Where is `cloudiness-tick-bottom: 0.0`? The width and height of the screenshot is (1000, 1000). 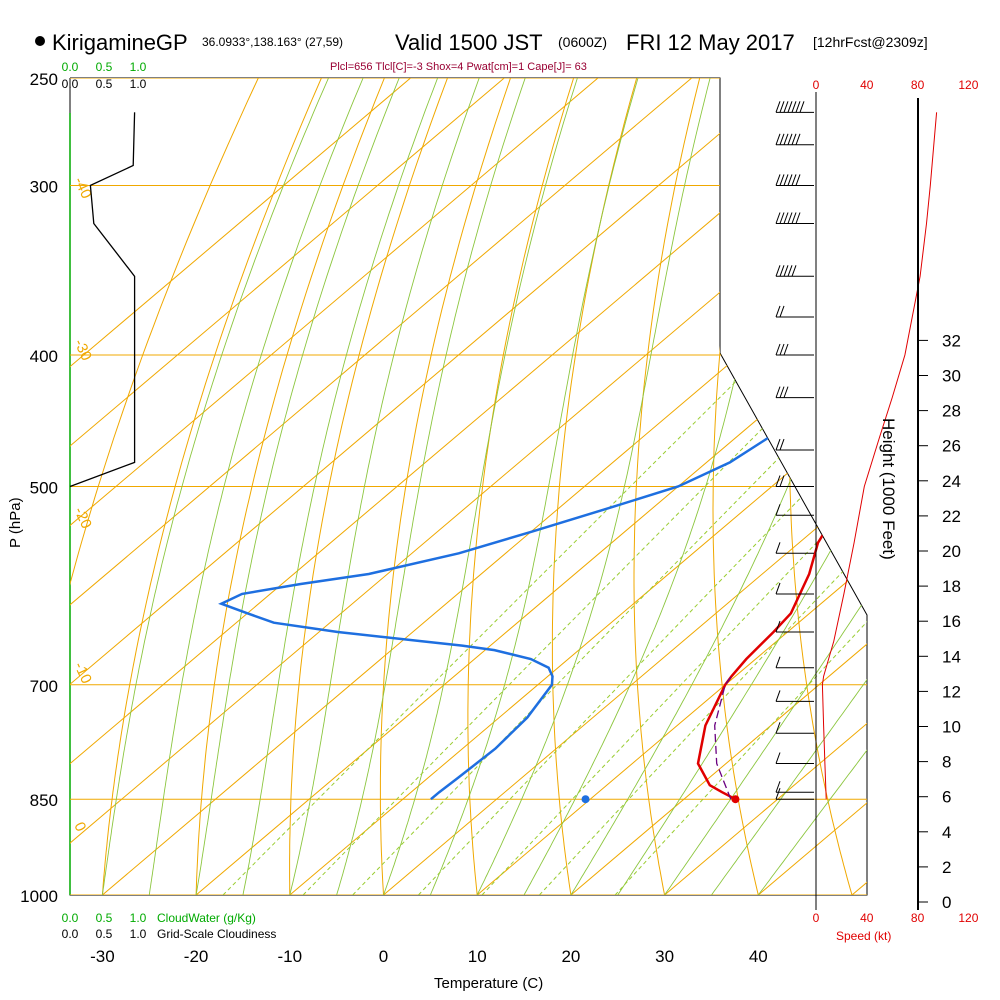 cloudiness-tick-bottom: 0.0 is located at coordinates (70, 934).